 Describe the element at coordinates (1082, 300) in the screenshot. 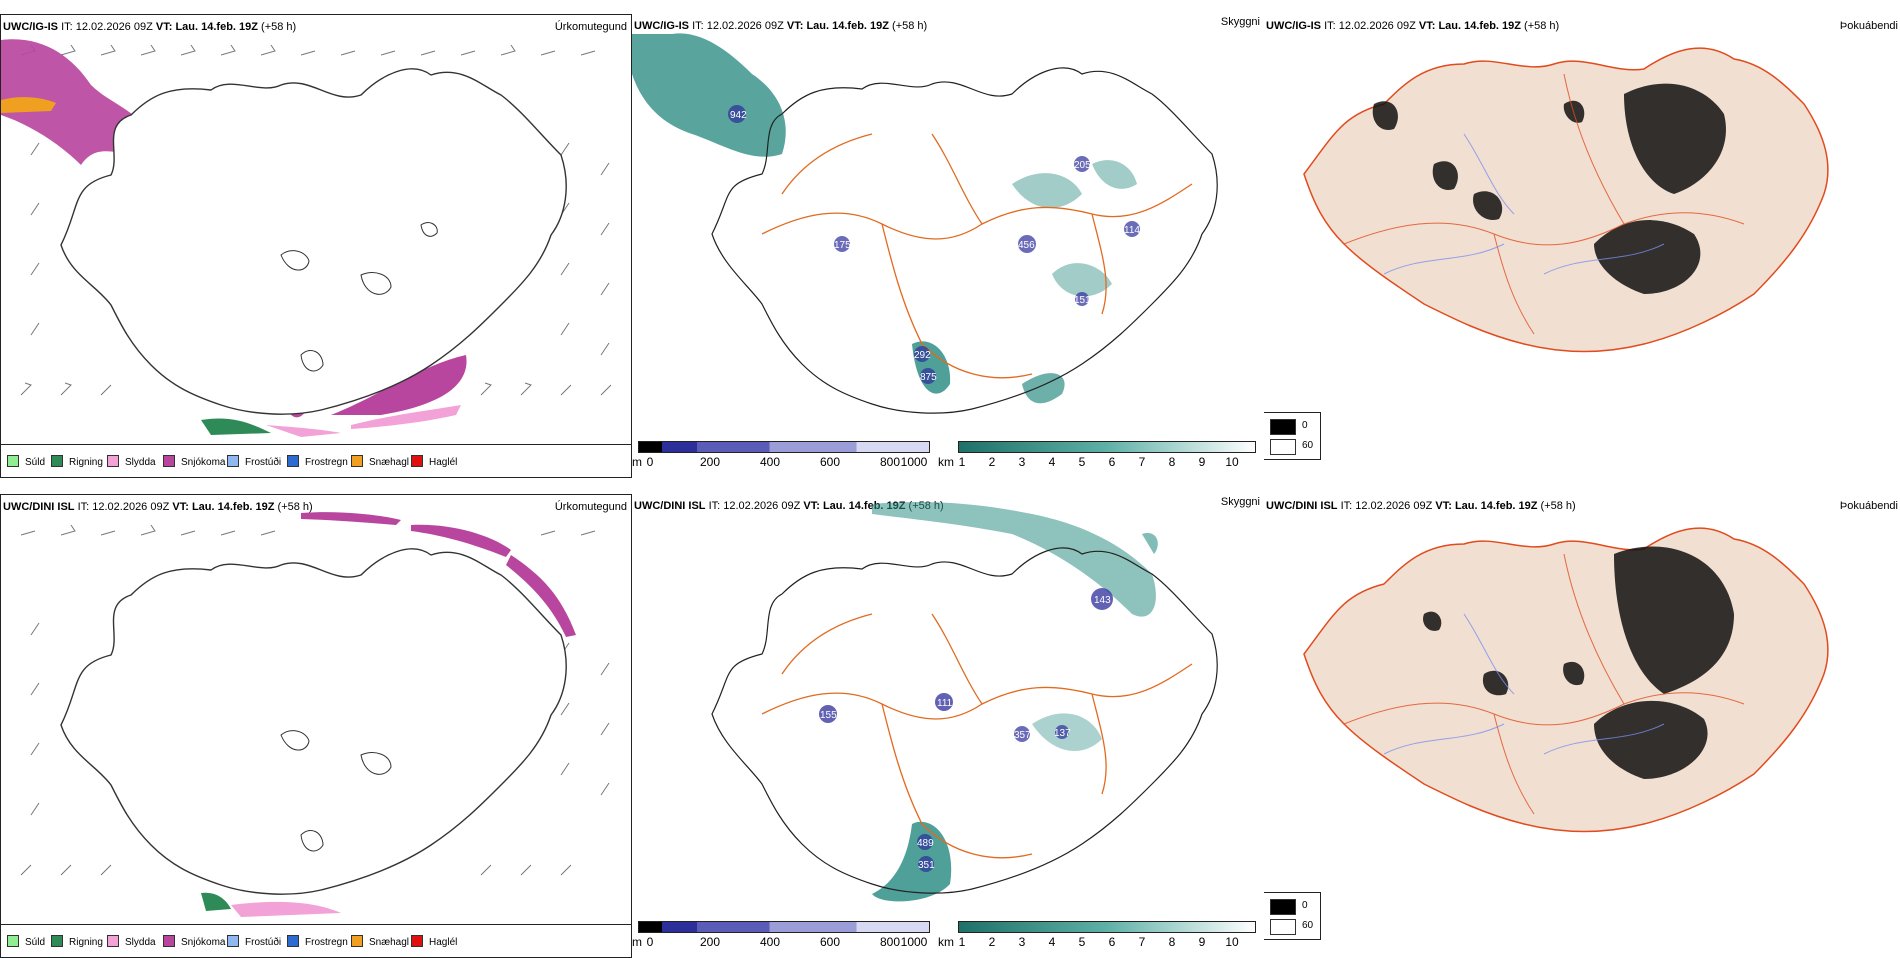

I see `spot-value: 151` at that location.